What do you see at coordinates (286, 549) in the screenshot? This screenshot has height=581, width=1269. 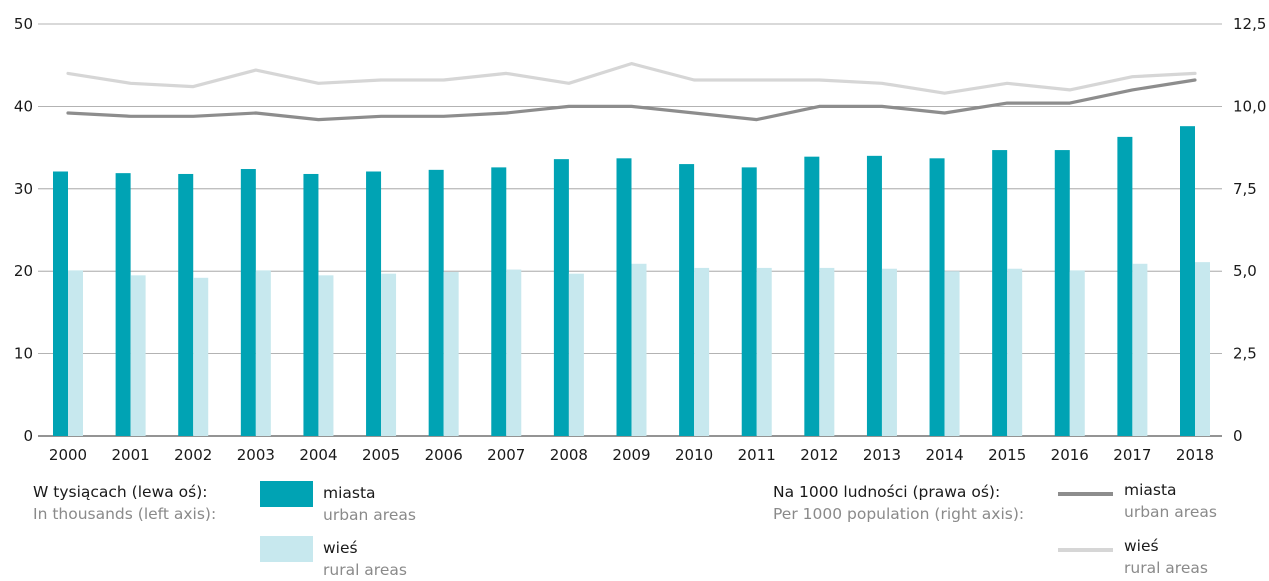 I see `legend-swatch-bar-wies` at bounding box center [286, 549].